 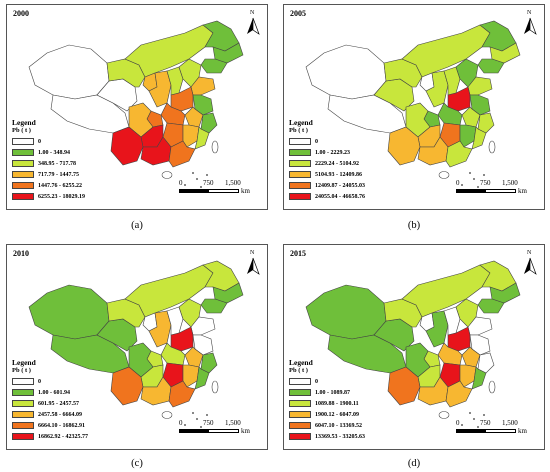 What do you see at coordinates (21, 13) in the screenshot?
I see `panel-year: 2000` at bounding box center [21, 13].